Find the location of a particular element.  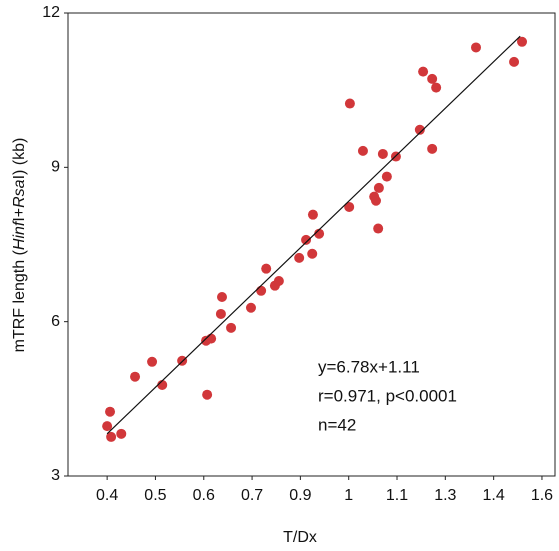

x-tick-label: 0.5 is located at coordinates (155, 495).